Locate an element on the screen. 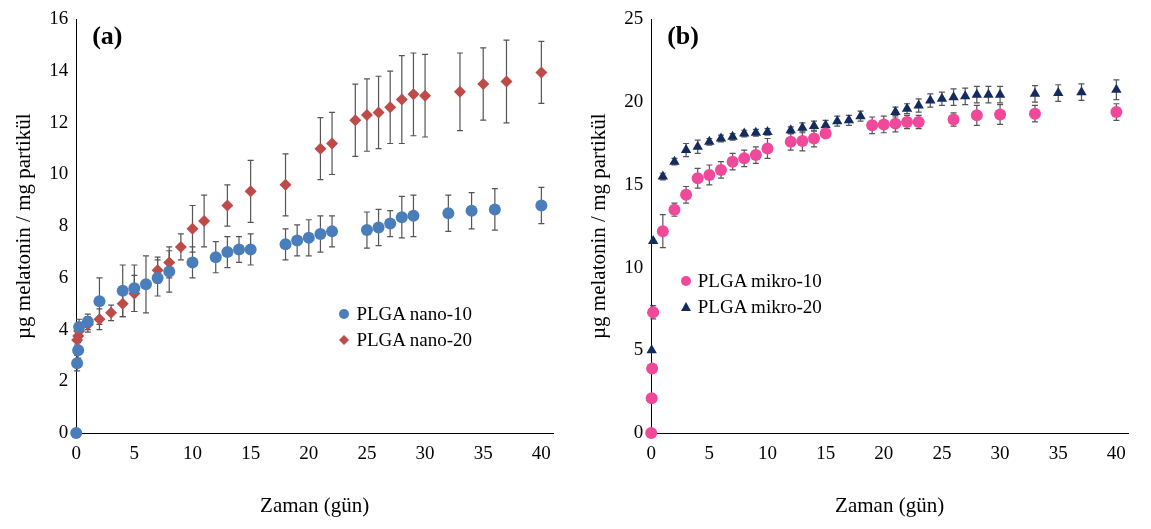  y-tick-label: 4 is located at coordinates (63, 328).